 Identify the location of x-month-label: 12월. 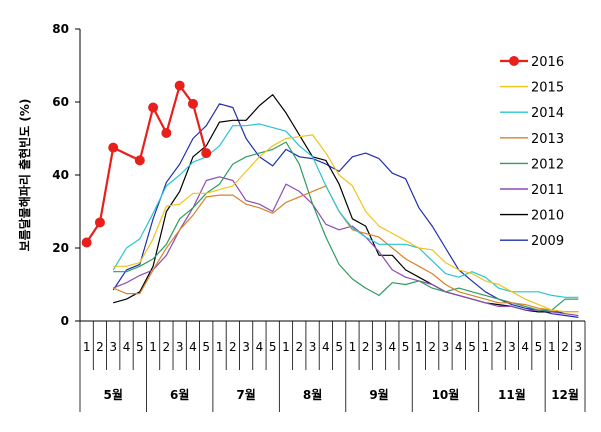
(565, 394).